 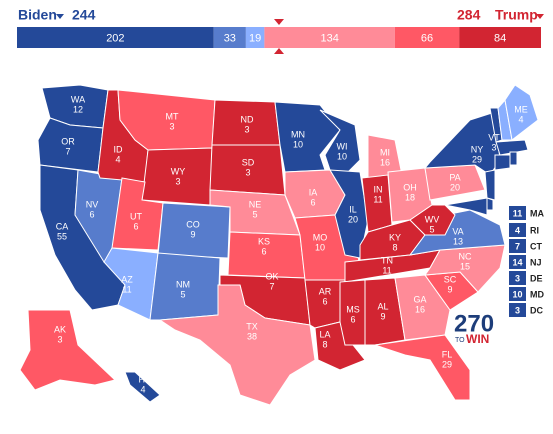 I want to click on state-abbr: RI, so click(x=534, y=230).